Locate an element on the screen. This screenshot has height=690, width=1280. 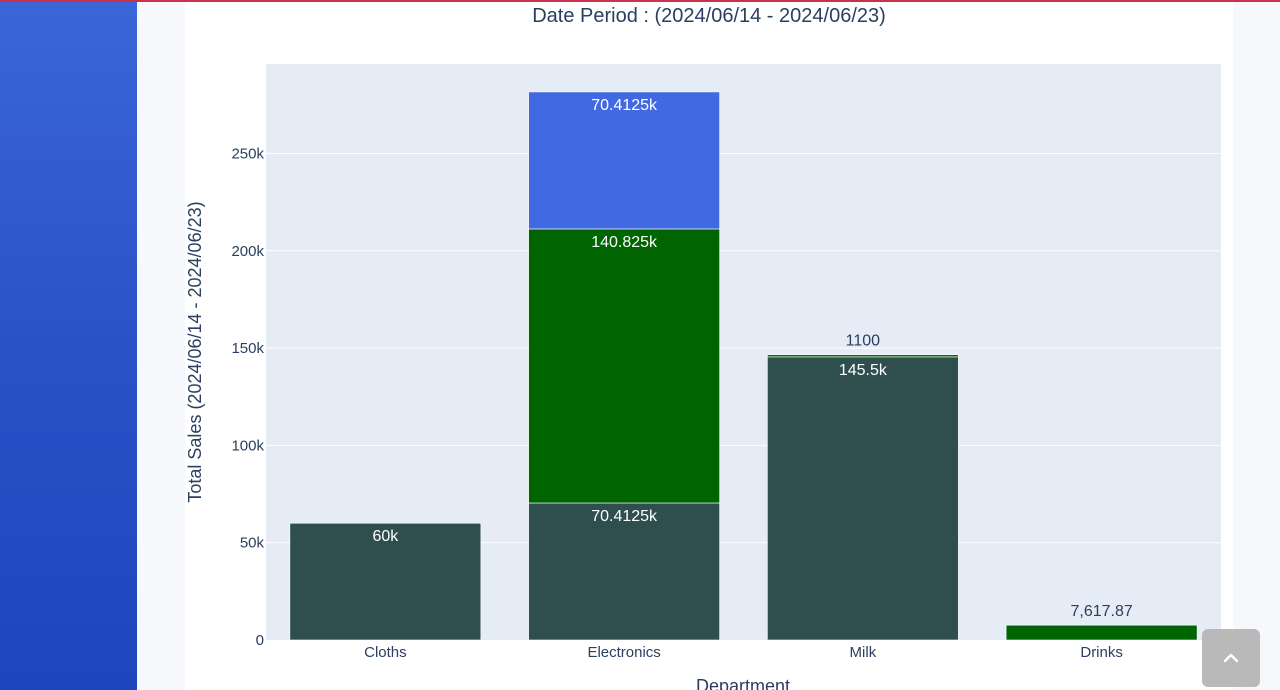
bar-value-label: 60k is located at coordinates (385, 536).